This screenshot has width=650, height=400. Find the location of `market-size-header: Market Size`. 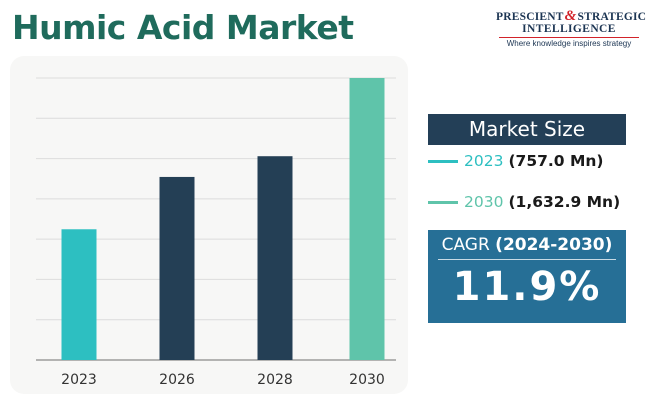

market-size-header: Market Size is located at coordinates (527, 129).